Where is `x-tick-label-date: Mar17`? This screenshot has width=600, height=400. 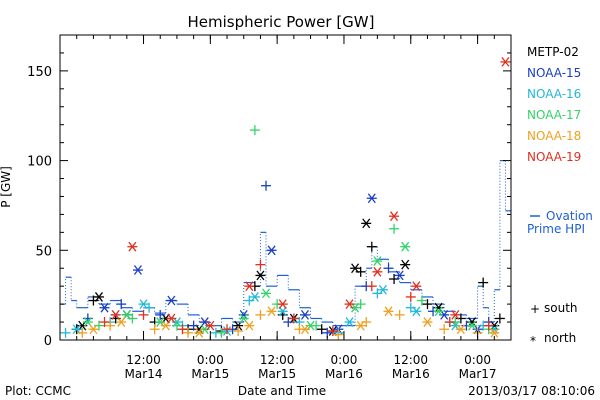
x-tick-label-date: Mar17 is located at coordinates (478, 374).